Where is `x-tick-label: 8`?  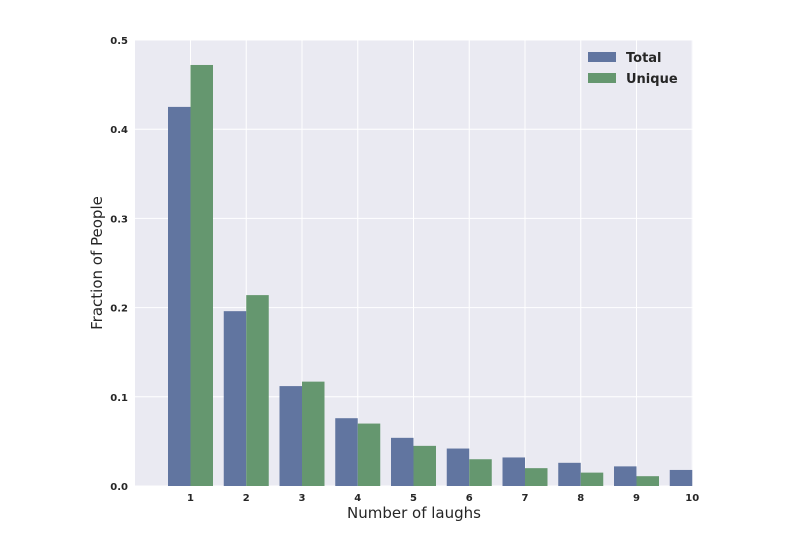 x-tick-label: 8 is located at coordinates (580, 498).